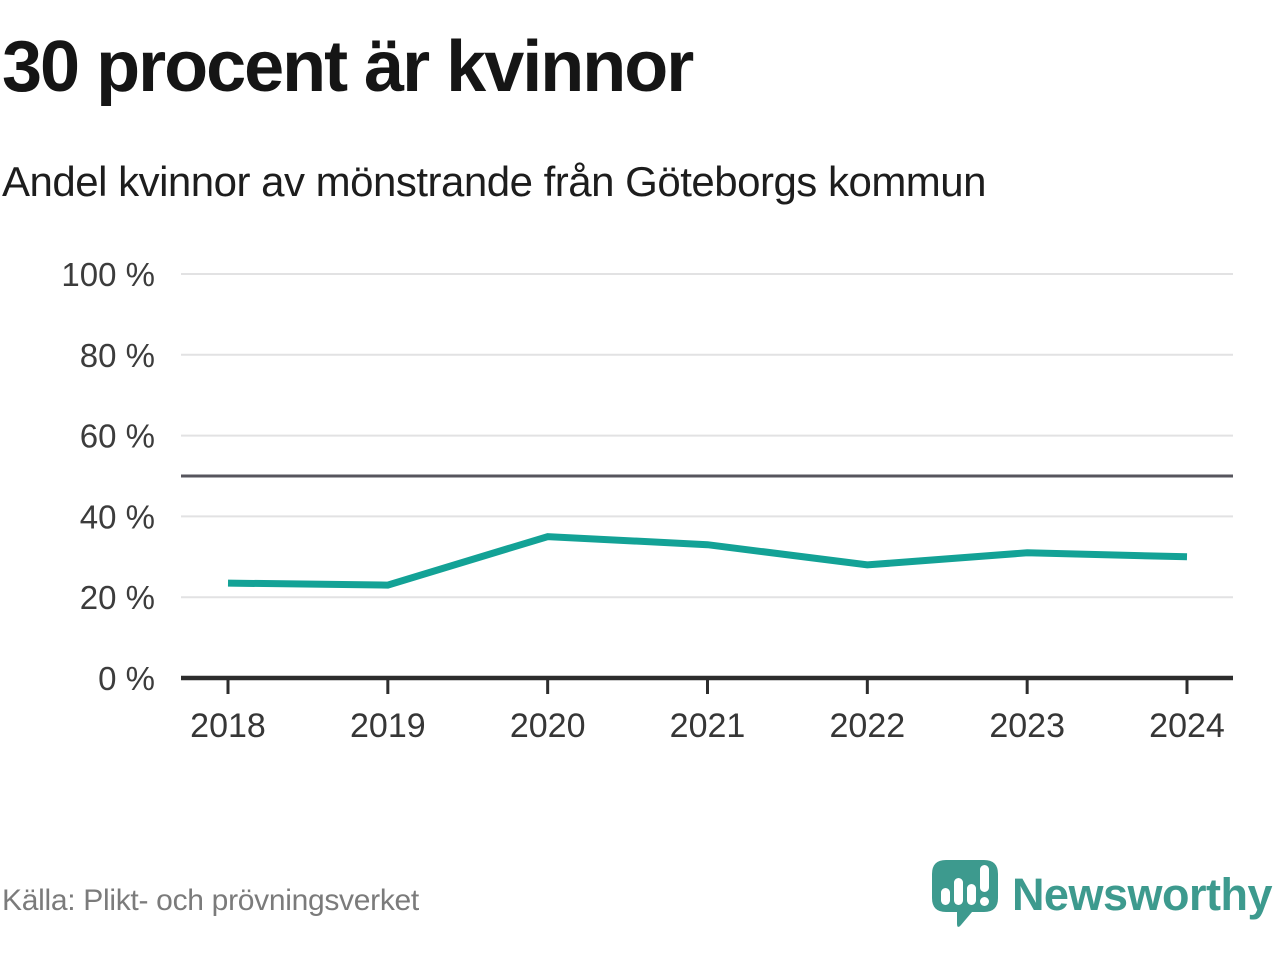 Image resolution: width=1280 pixels, height=960 pixels. I want to click on x-axis-label-2024: 2024, so click(1187, 726).